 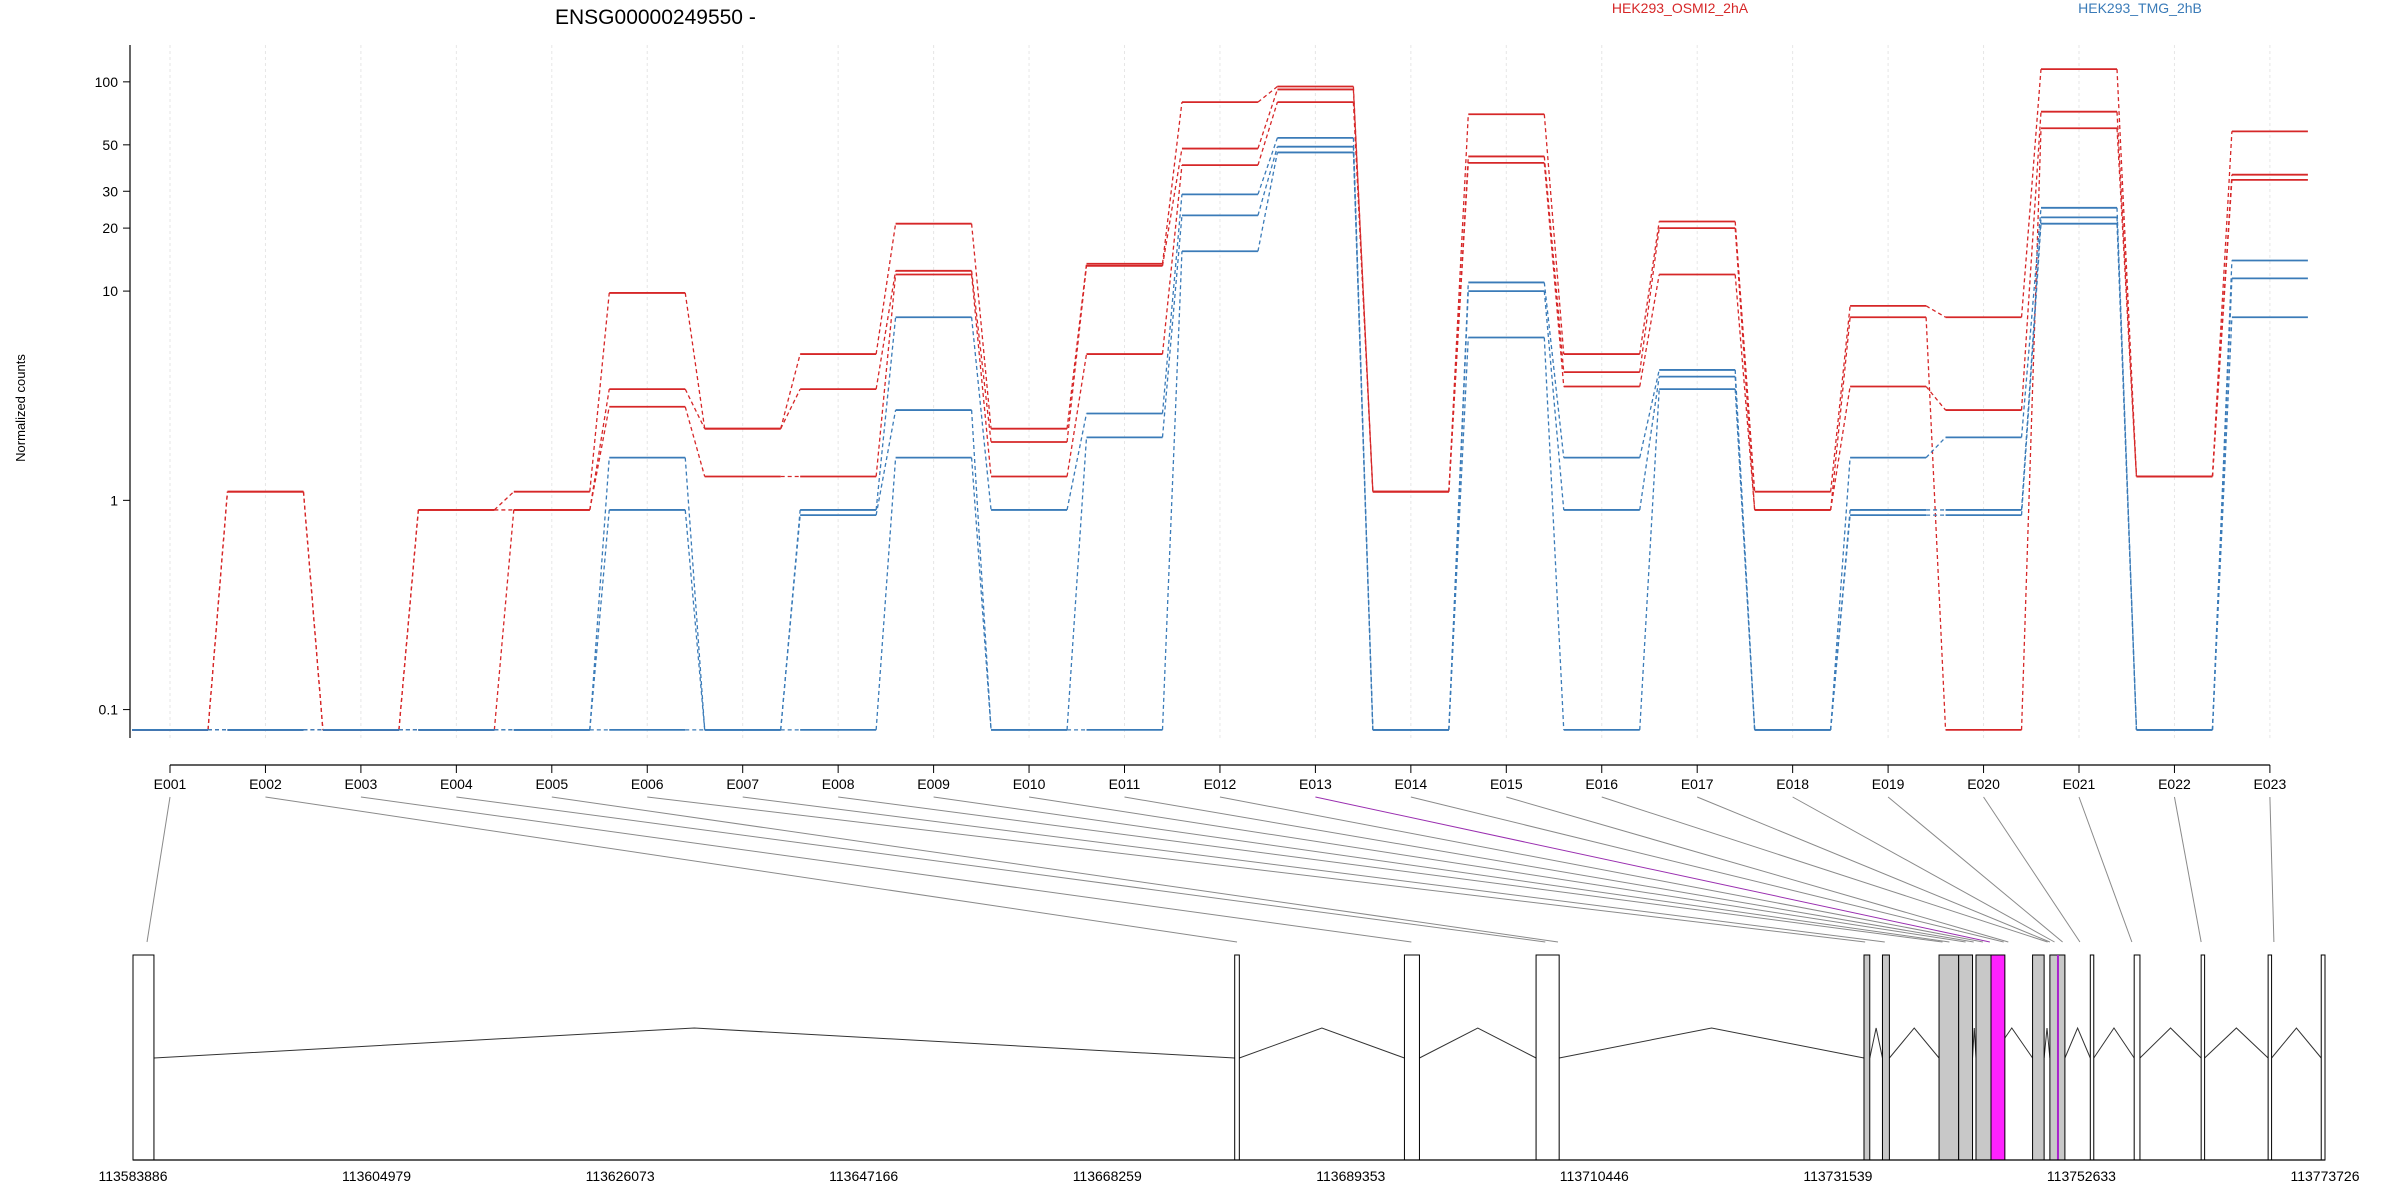 I want to click on x-tick-label-E020: E020, so click(x=1983, y=784).